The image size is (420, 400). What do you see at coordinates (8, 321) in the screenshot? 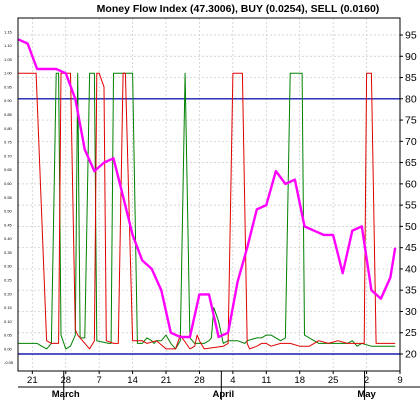
I see `left-tick-label: 0.10` at bounding box center [8, 321].